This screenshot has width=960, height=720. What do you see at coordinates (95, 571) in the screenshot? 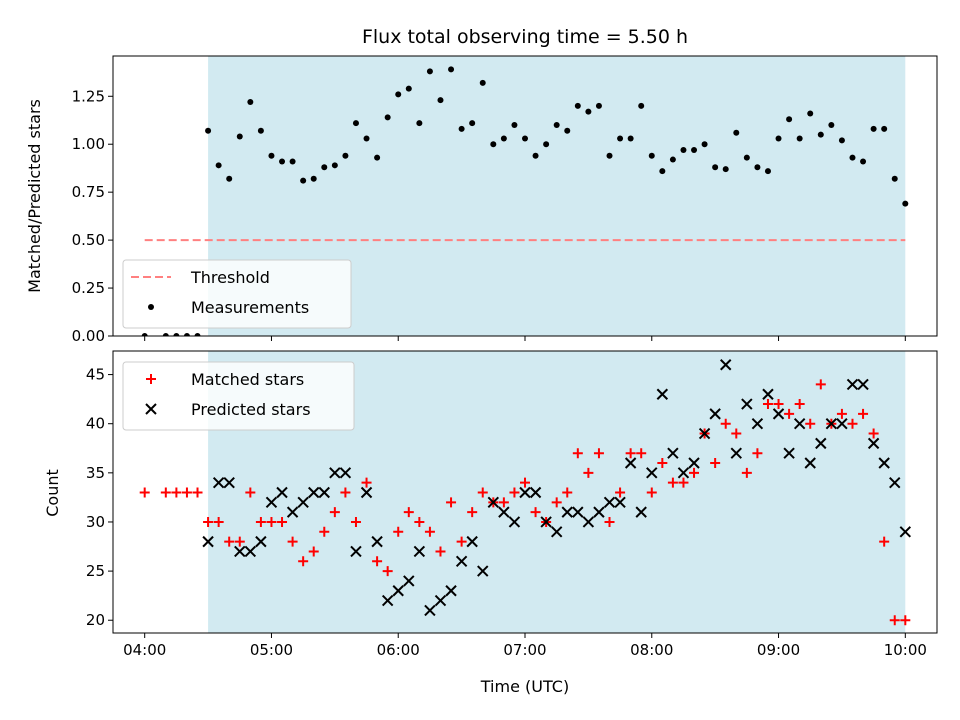
I see `bottom-y-tick-label: 25` at bounding box center [95, 571].